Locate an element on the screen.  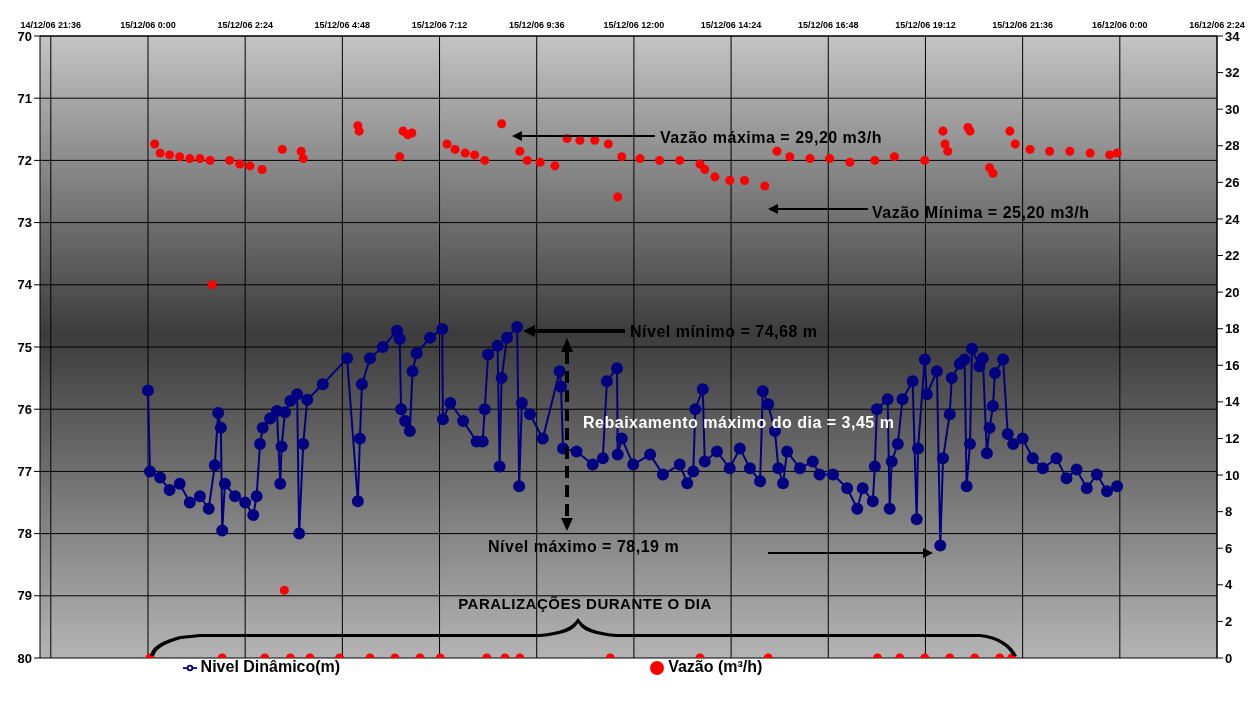
y2-tick-label: 30 is located at coordinates (1232, 109).